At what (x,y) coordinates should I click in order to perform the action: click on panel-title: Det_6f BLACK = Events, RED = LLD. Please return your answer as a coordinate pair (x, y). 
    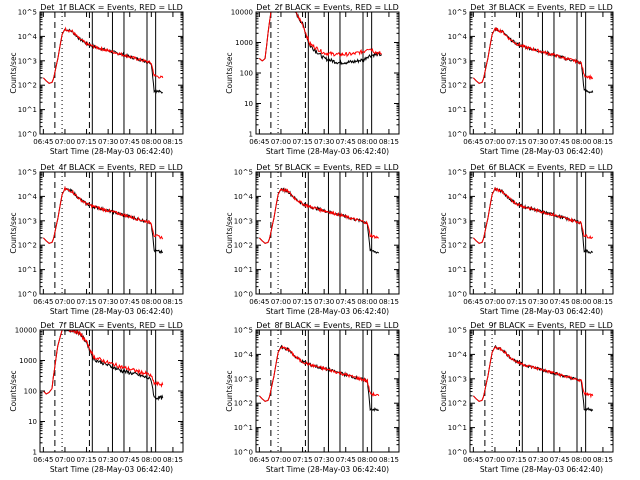
    Looking at the image, I should click on (541, 167).